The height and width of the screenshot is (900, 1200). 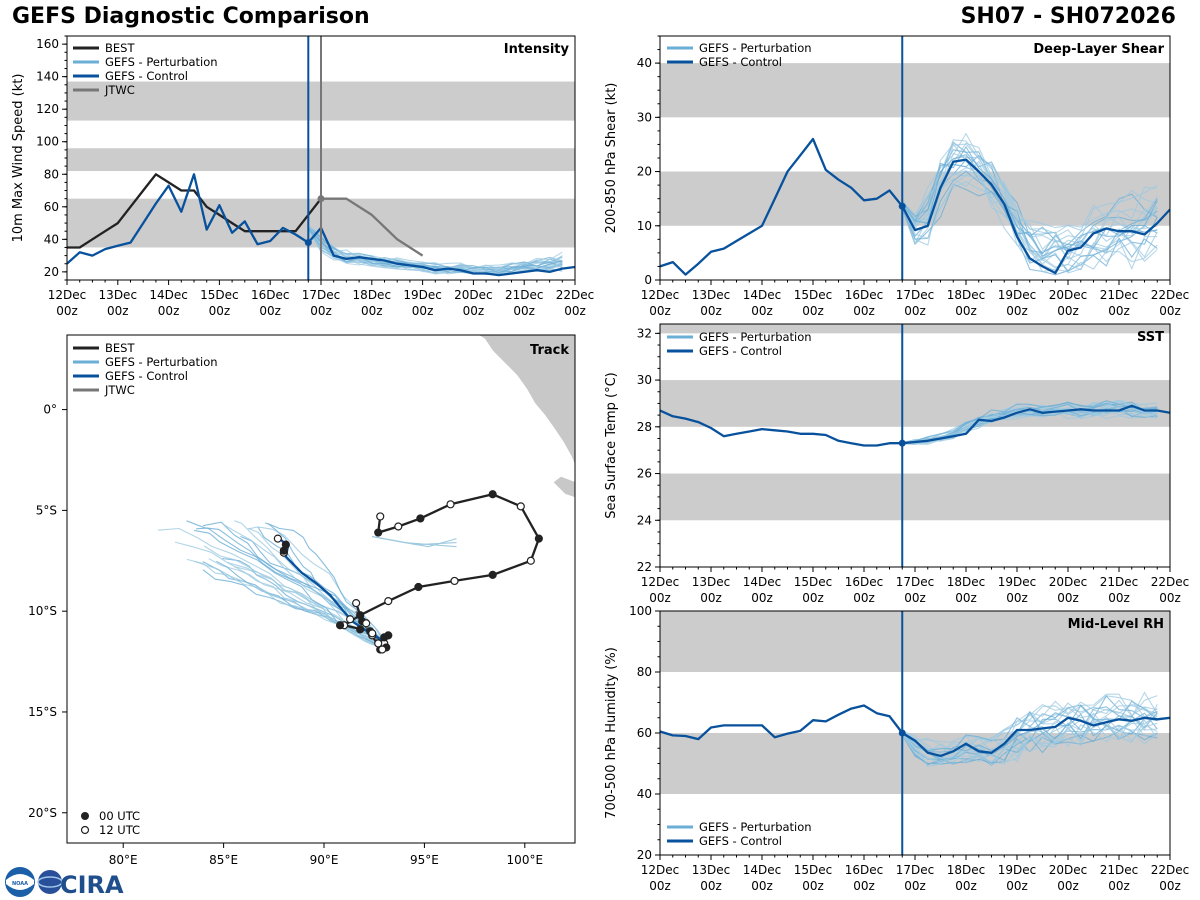 What do you see at coordinates (644, 226) in the screenshot?
I see `y-tick-label: 10` at bounding box center [644, 226].